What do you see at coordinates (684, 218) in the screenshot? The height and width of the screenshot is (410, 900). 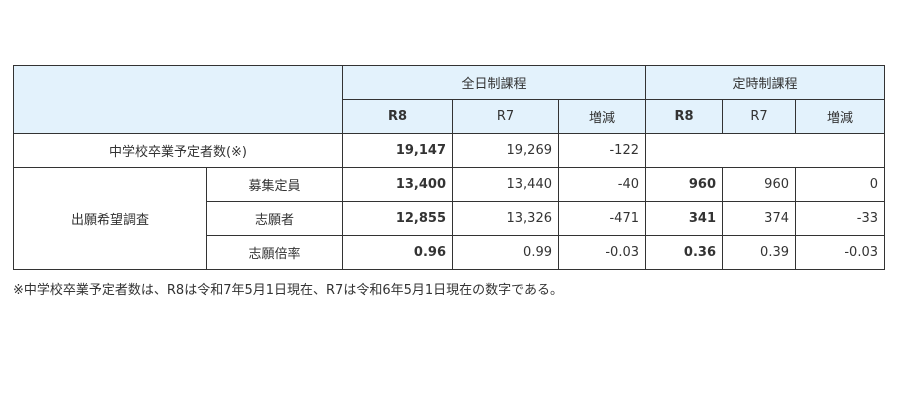 I see `cell-parttime-r8: 341` at bounding box center [684, 218].